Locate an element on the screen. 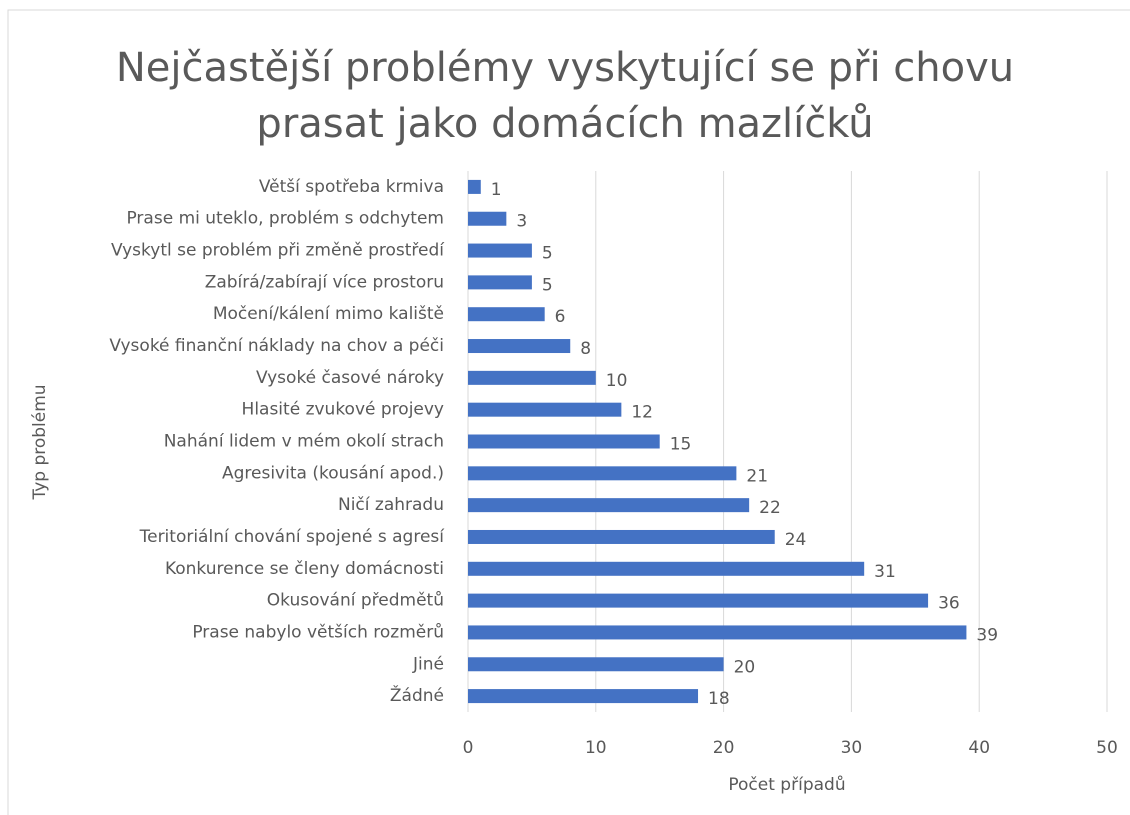  y-tick-label: Ničí zahradu is located at coordinates (391, 505).